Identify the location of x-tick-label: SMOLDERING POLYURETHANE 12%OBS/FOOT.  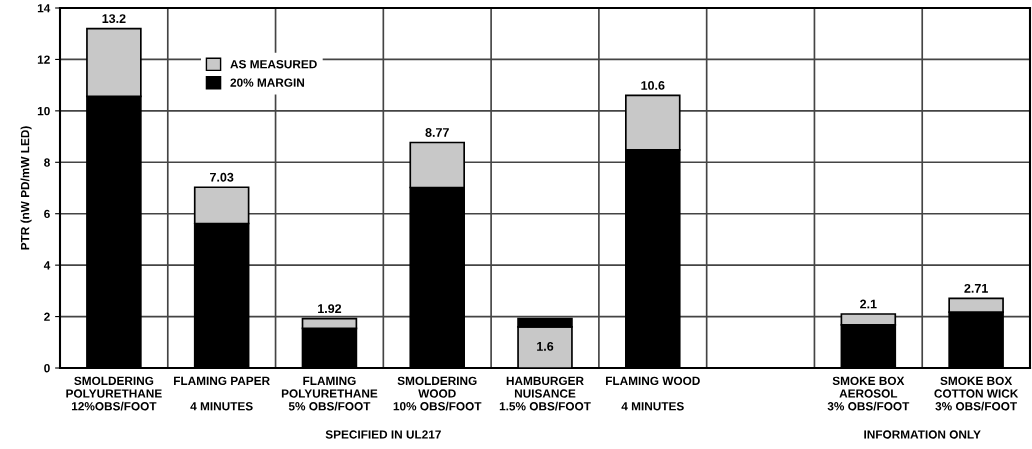
(114, 393).